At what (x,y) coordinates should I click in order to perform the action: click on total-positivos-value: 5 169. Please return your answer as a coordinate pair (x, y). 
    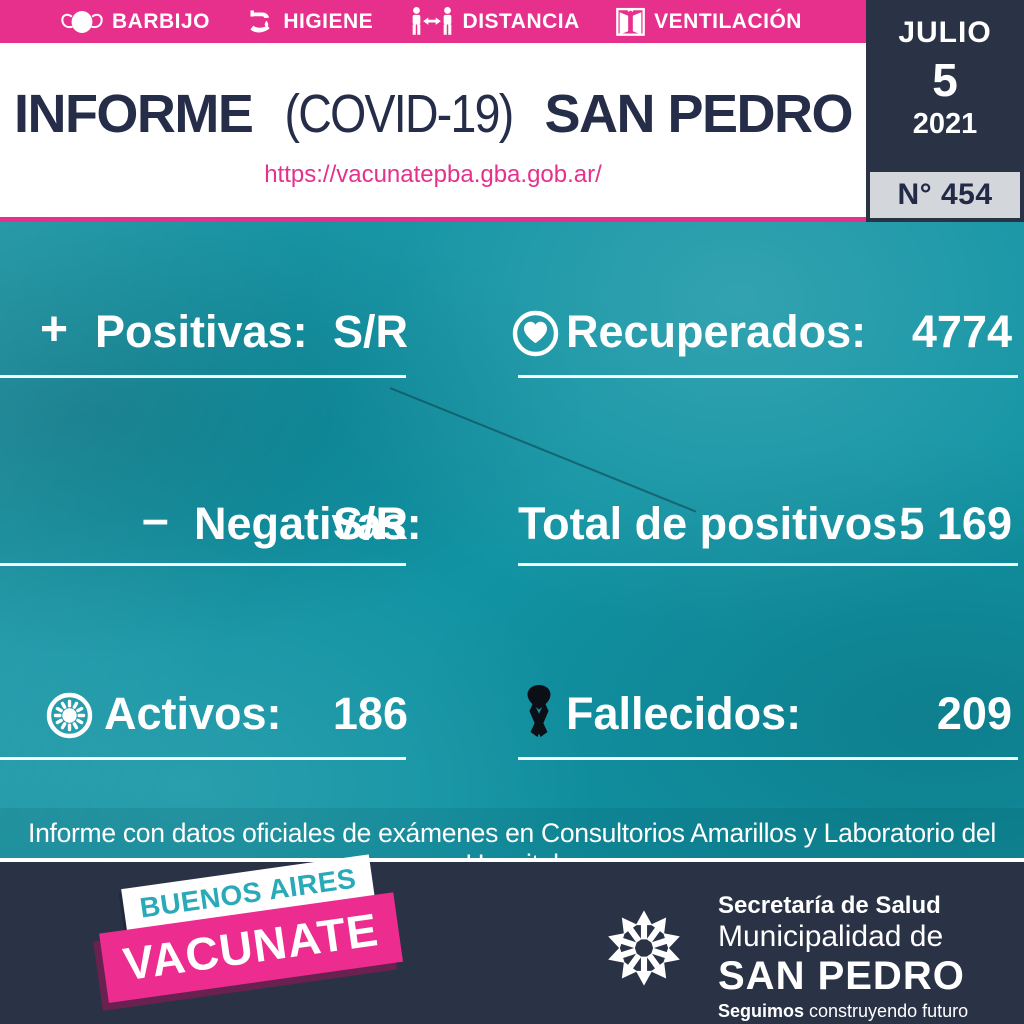
    Looking at the image, I should click on (955, 523).